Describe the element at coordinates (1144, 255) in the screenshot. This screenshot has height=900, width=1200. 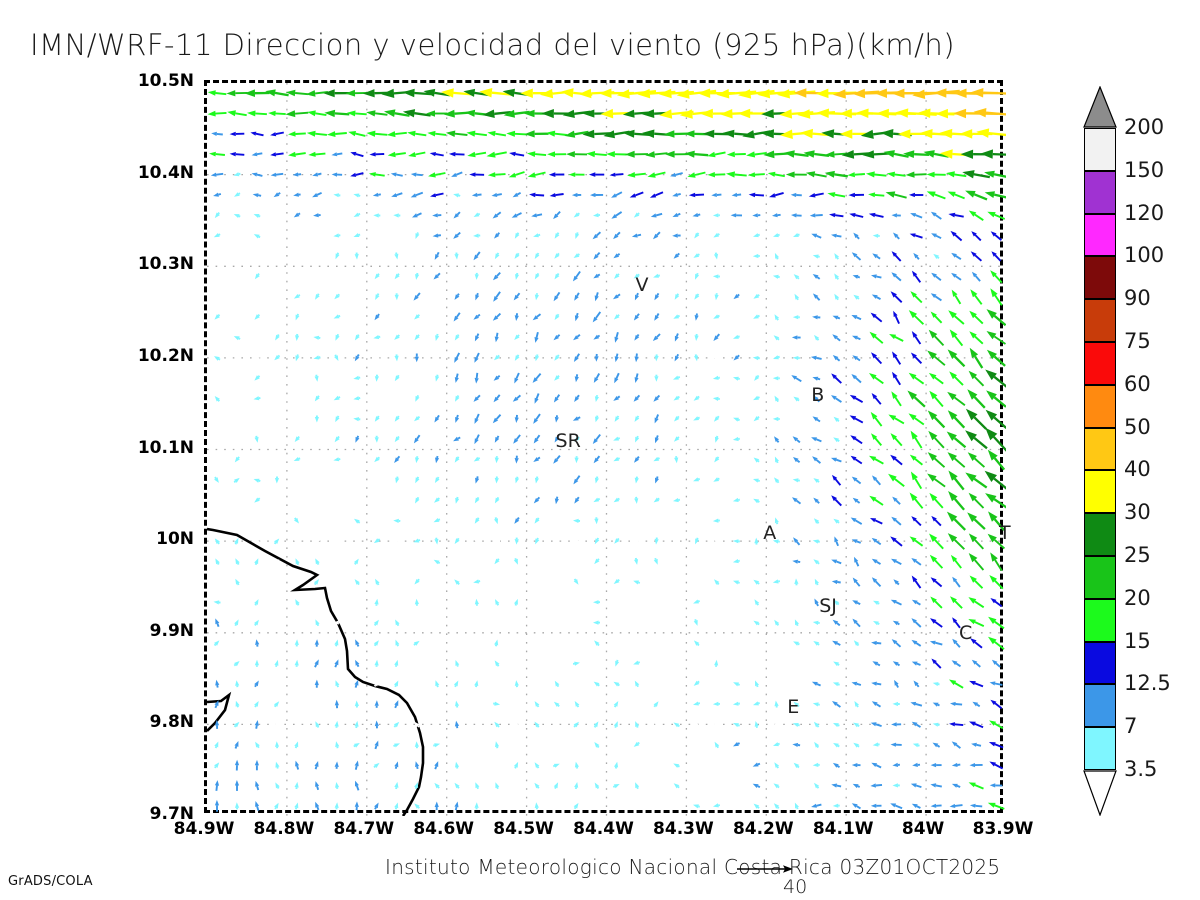
I see `colorbar-tick-label: 100` at that location.